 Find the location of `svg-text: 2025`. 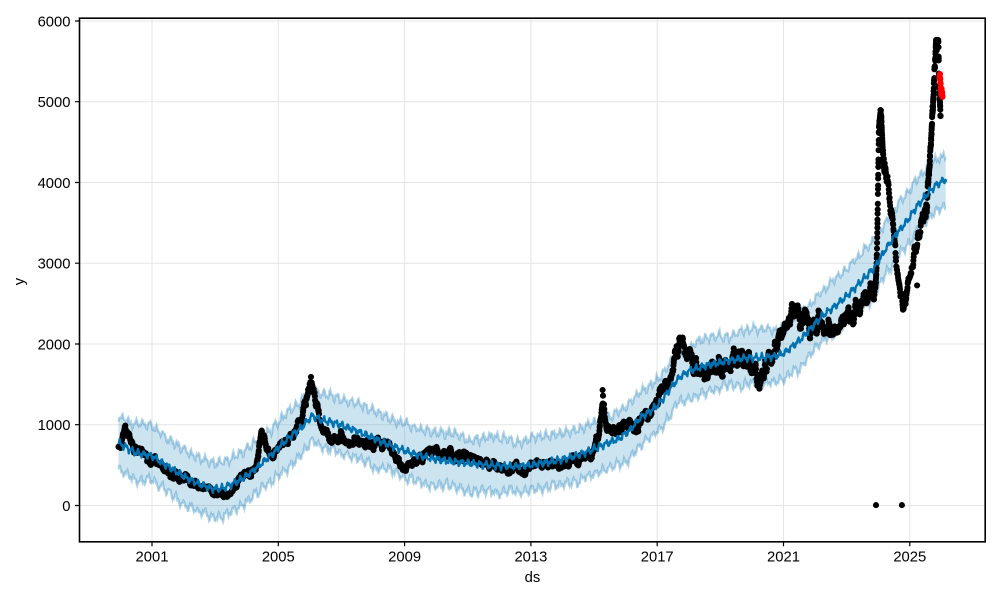

svg-text: 2025 is located at coordinates (909, 558).